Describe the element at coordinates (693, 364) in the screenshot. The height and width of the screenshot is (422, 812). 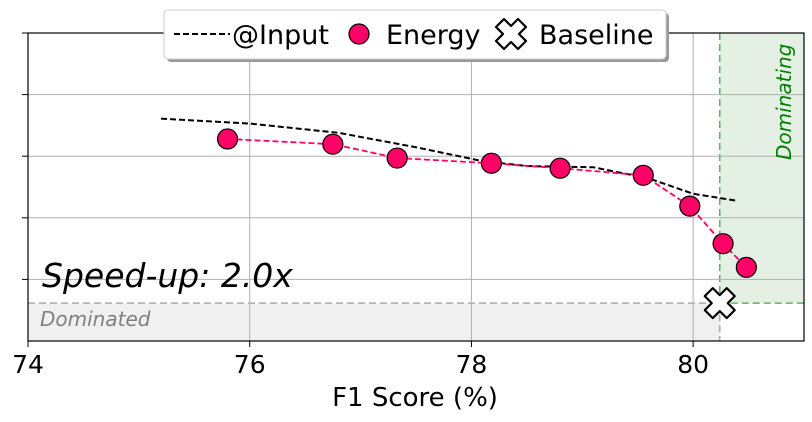
I see `x-tick-label: 80` at that location.